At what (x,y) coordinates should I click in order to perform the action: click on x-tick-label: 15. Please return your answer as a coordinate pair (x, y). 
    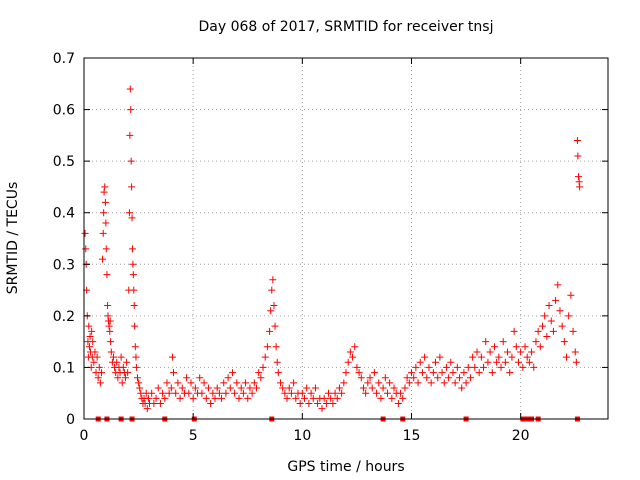
    Looking at the image, I should click on (412, 436).